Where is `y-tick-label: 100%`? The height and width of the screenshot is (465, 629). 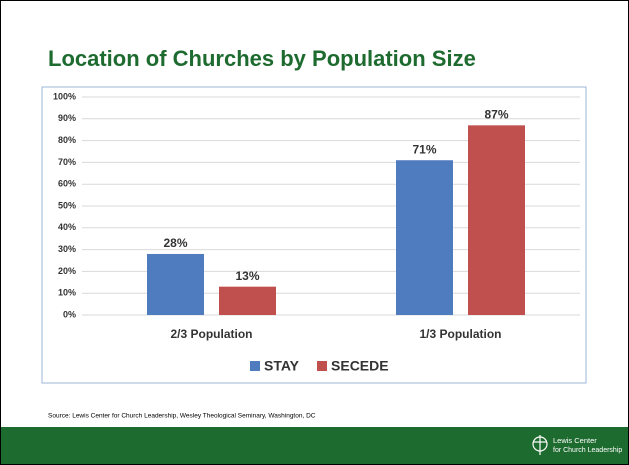 y-tick-label: 100% is located at coordinates (64, 96).